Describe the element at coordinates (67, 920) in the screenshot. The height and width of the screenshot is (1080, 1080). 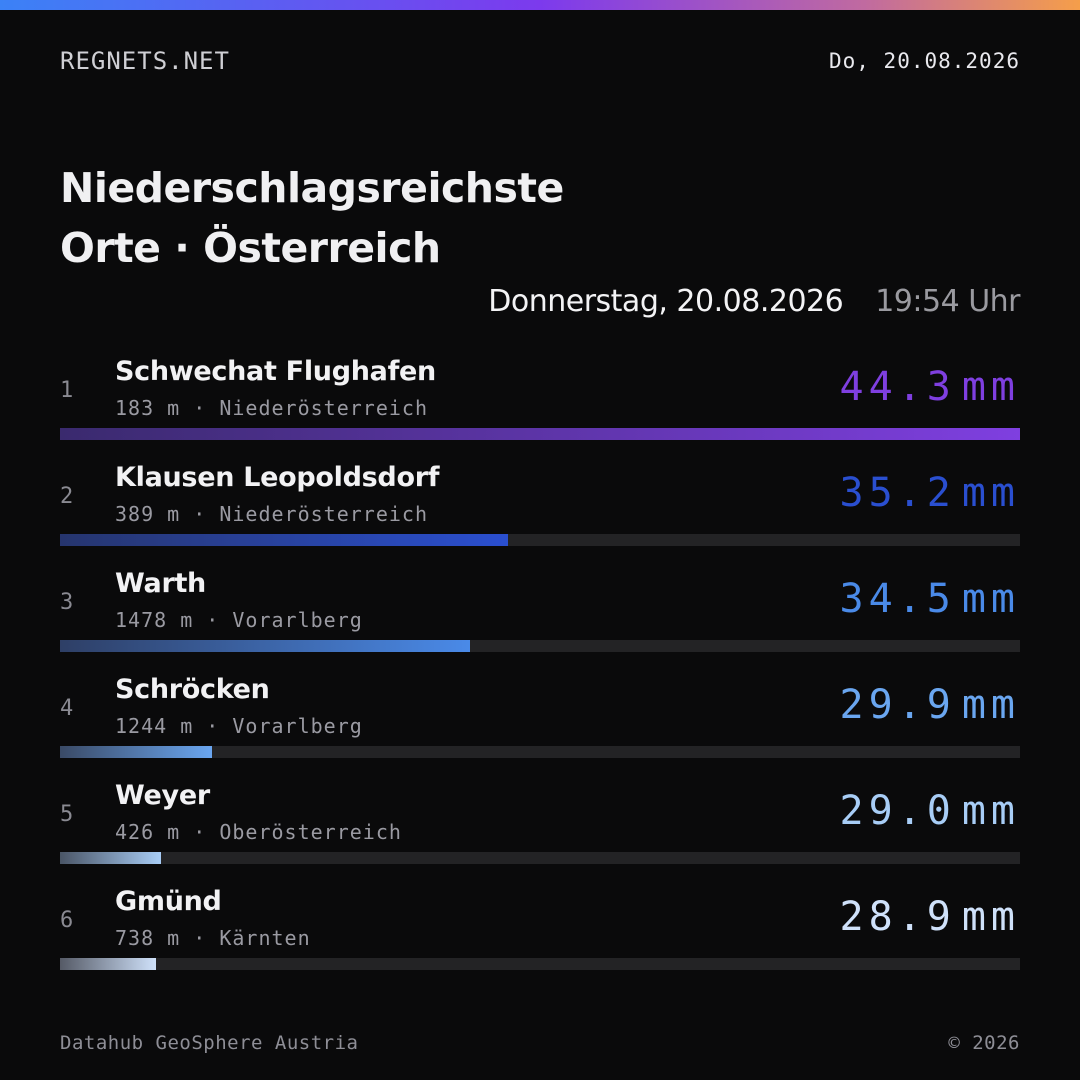
I see `rank-number: 6` at that location.